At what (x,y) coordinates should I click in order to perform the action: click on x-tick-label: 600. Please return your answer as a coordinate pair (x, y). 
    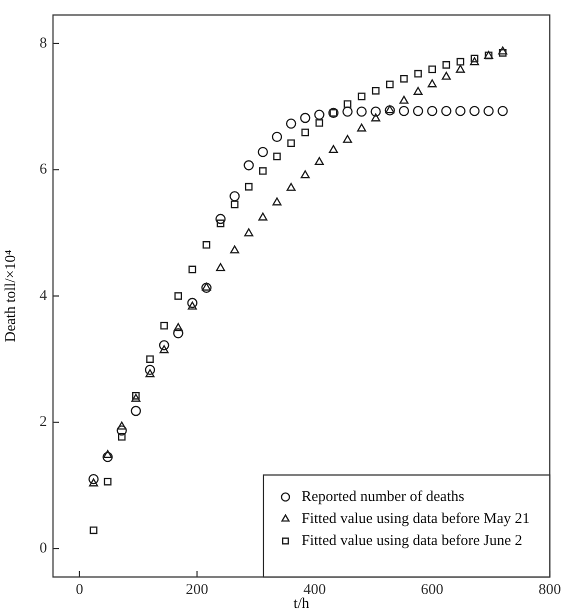
    Looking at the image, I should click on (432, 590).